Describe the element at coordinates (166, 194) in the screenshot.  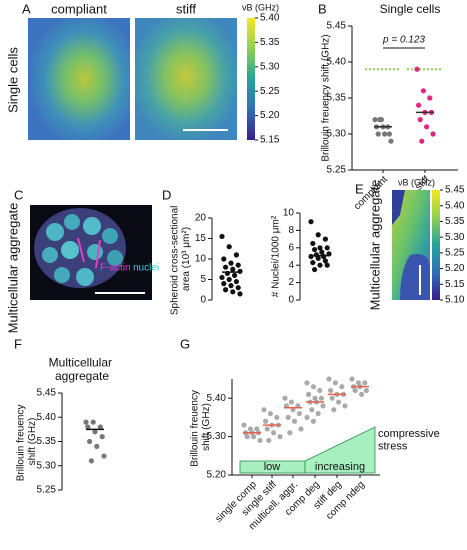
I see `panel-letter: D` at that location.